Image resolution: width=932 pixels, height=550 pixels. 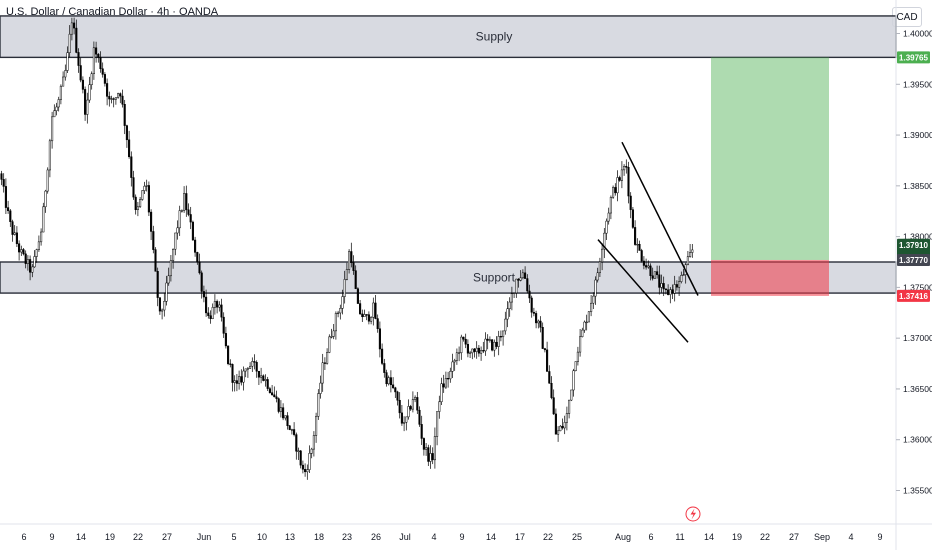 I want to click on time-tick-label: 10, so click(x=262, y=537).